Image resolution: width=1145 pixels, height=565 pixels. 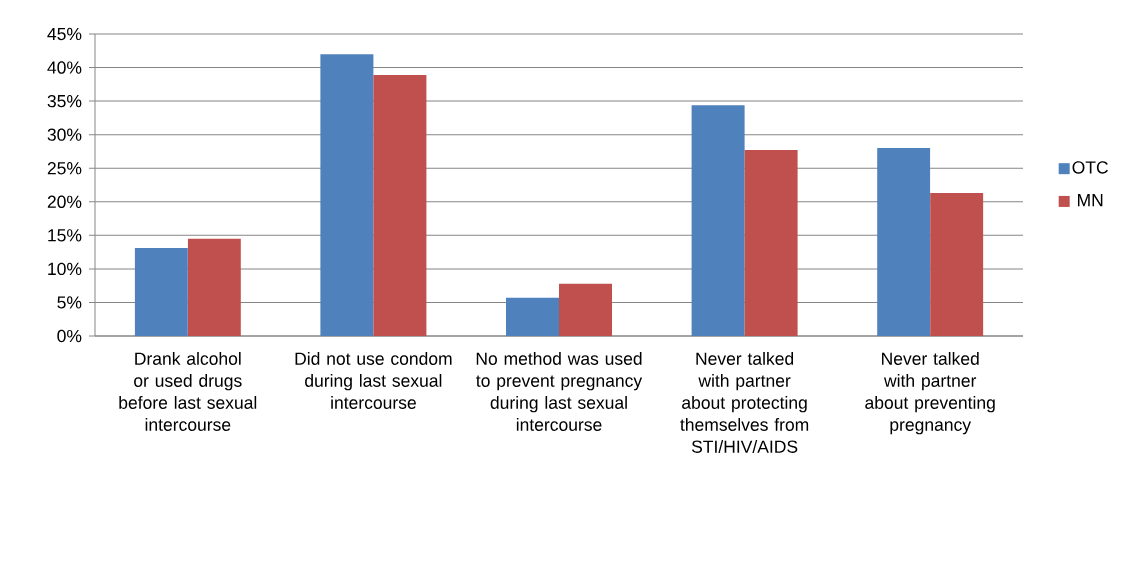 What do you see at coordinates (373, 380) in the screenshot?
I see `x-tick-label: Did not use condom during last sexual intercourse` at bounding box center [373, 380].